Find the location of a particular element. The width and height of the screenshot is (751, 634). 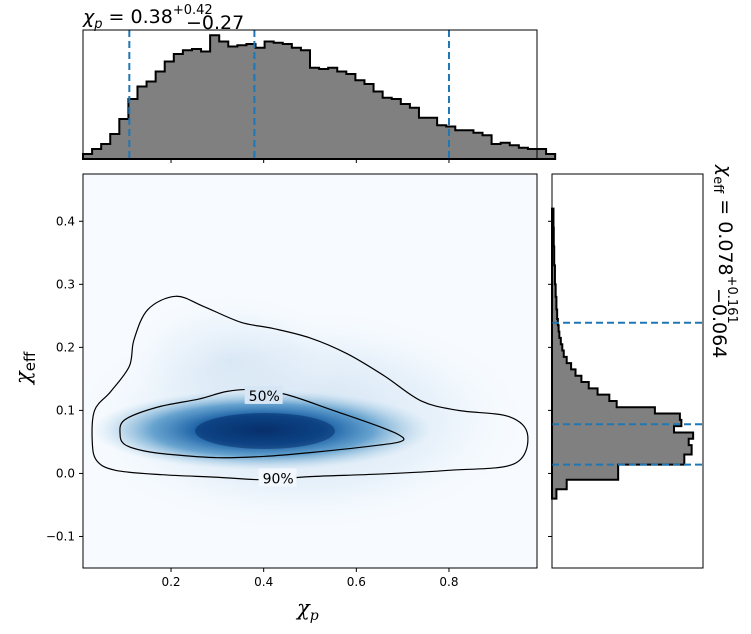

y-axis-label: χeff is located at coordinates (25, 368).